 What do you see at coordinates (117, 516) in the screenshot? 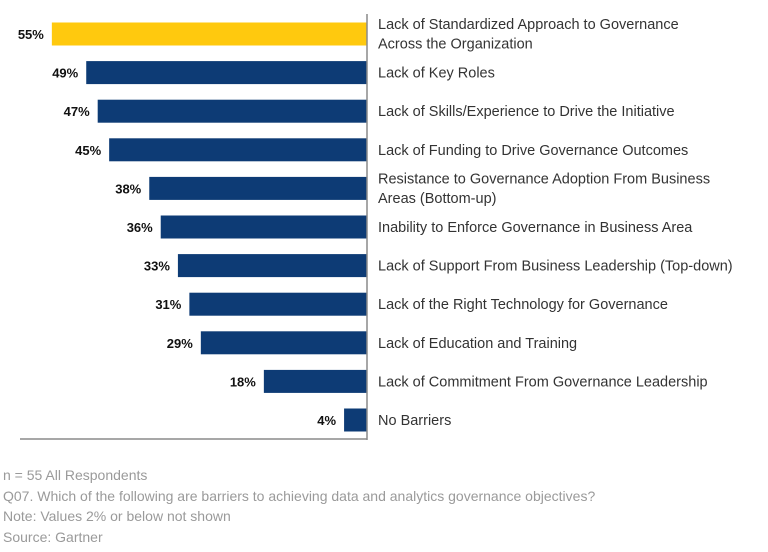
I see `values-note: Note: Values 2% or below not shown` at bounding box center [117, 516].